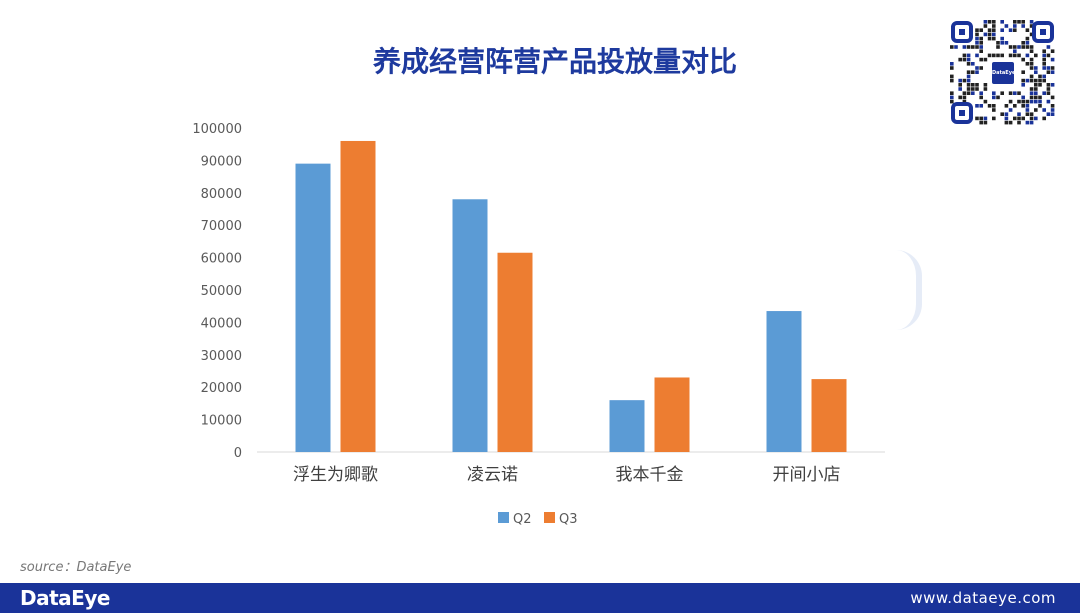 The image size is (1080, 613). Describe the element at coordinates (554, 61) in the screenshot. I see `chart-title: 养成经营阵营产品投放量对比` at that location.